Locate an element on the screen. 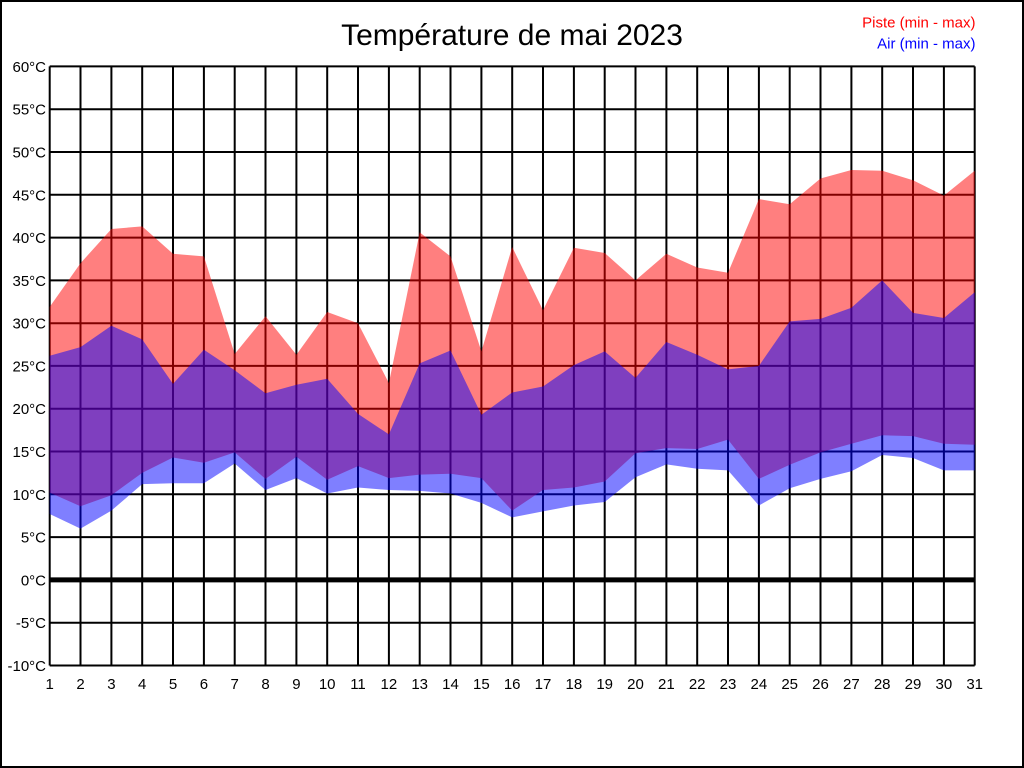 The width and height of the screenshot is (1024, 768). svg-text: 13 is located at coordinates (419, 684).